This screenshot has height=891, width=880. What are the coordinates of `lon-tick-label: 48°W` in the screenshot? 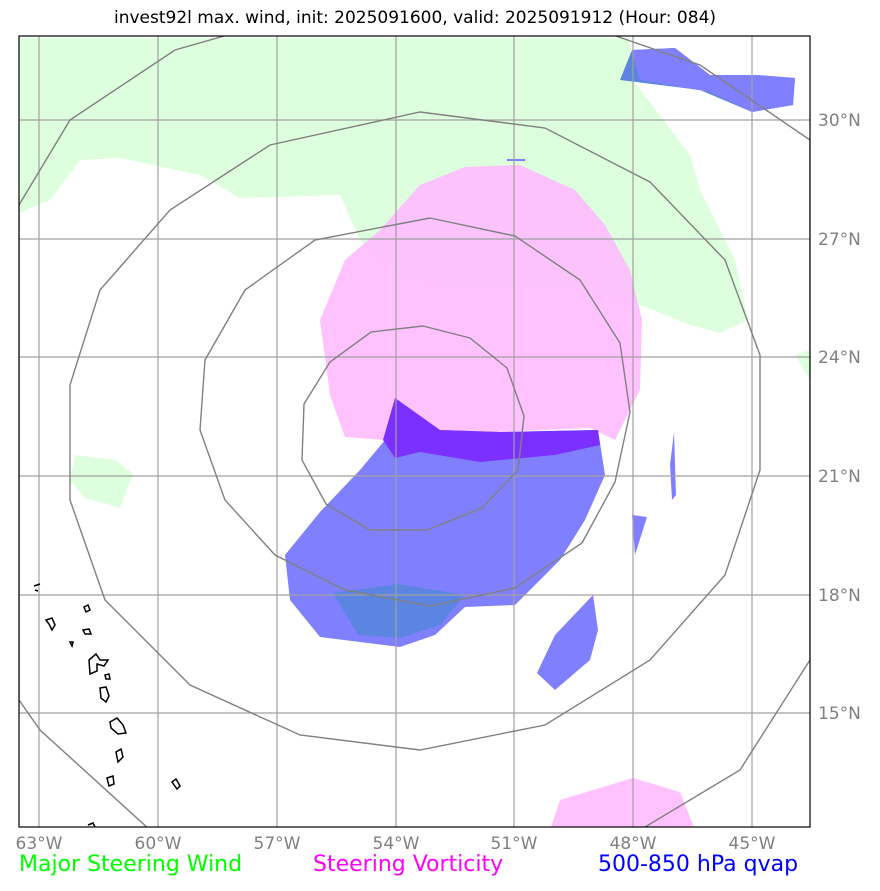 It's located at (633, 844).